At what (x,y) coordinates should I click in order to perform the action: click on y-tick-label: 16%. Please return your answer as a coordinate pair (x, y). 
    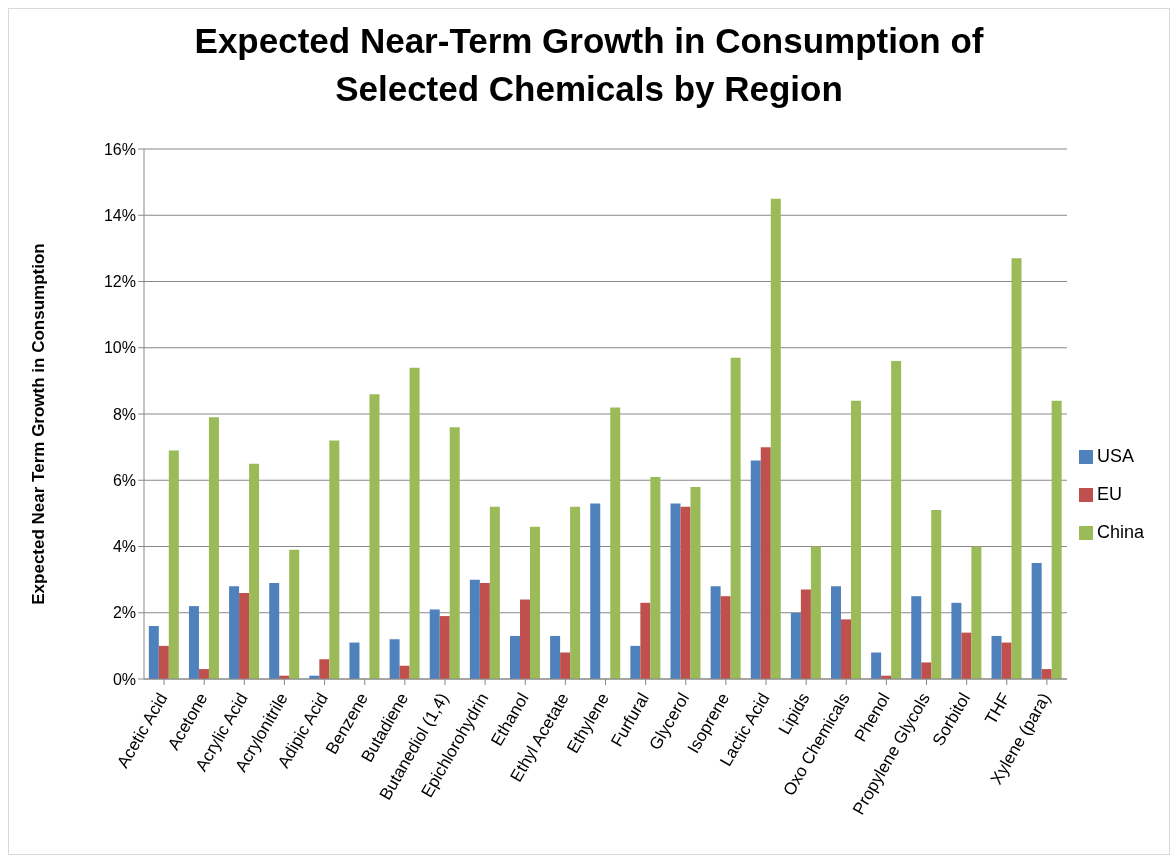
    Looking at the image, I should click on (119, 149).